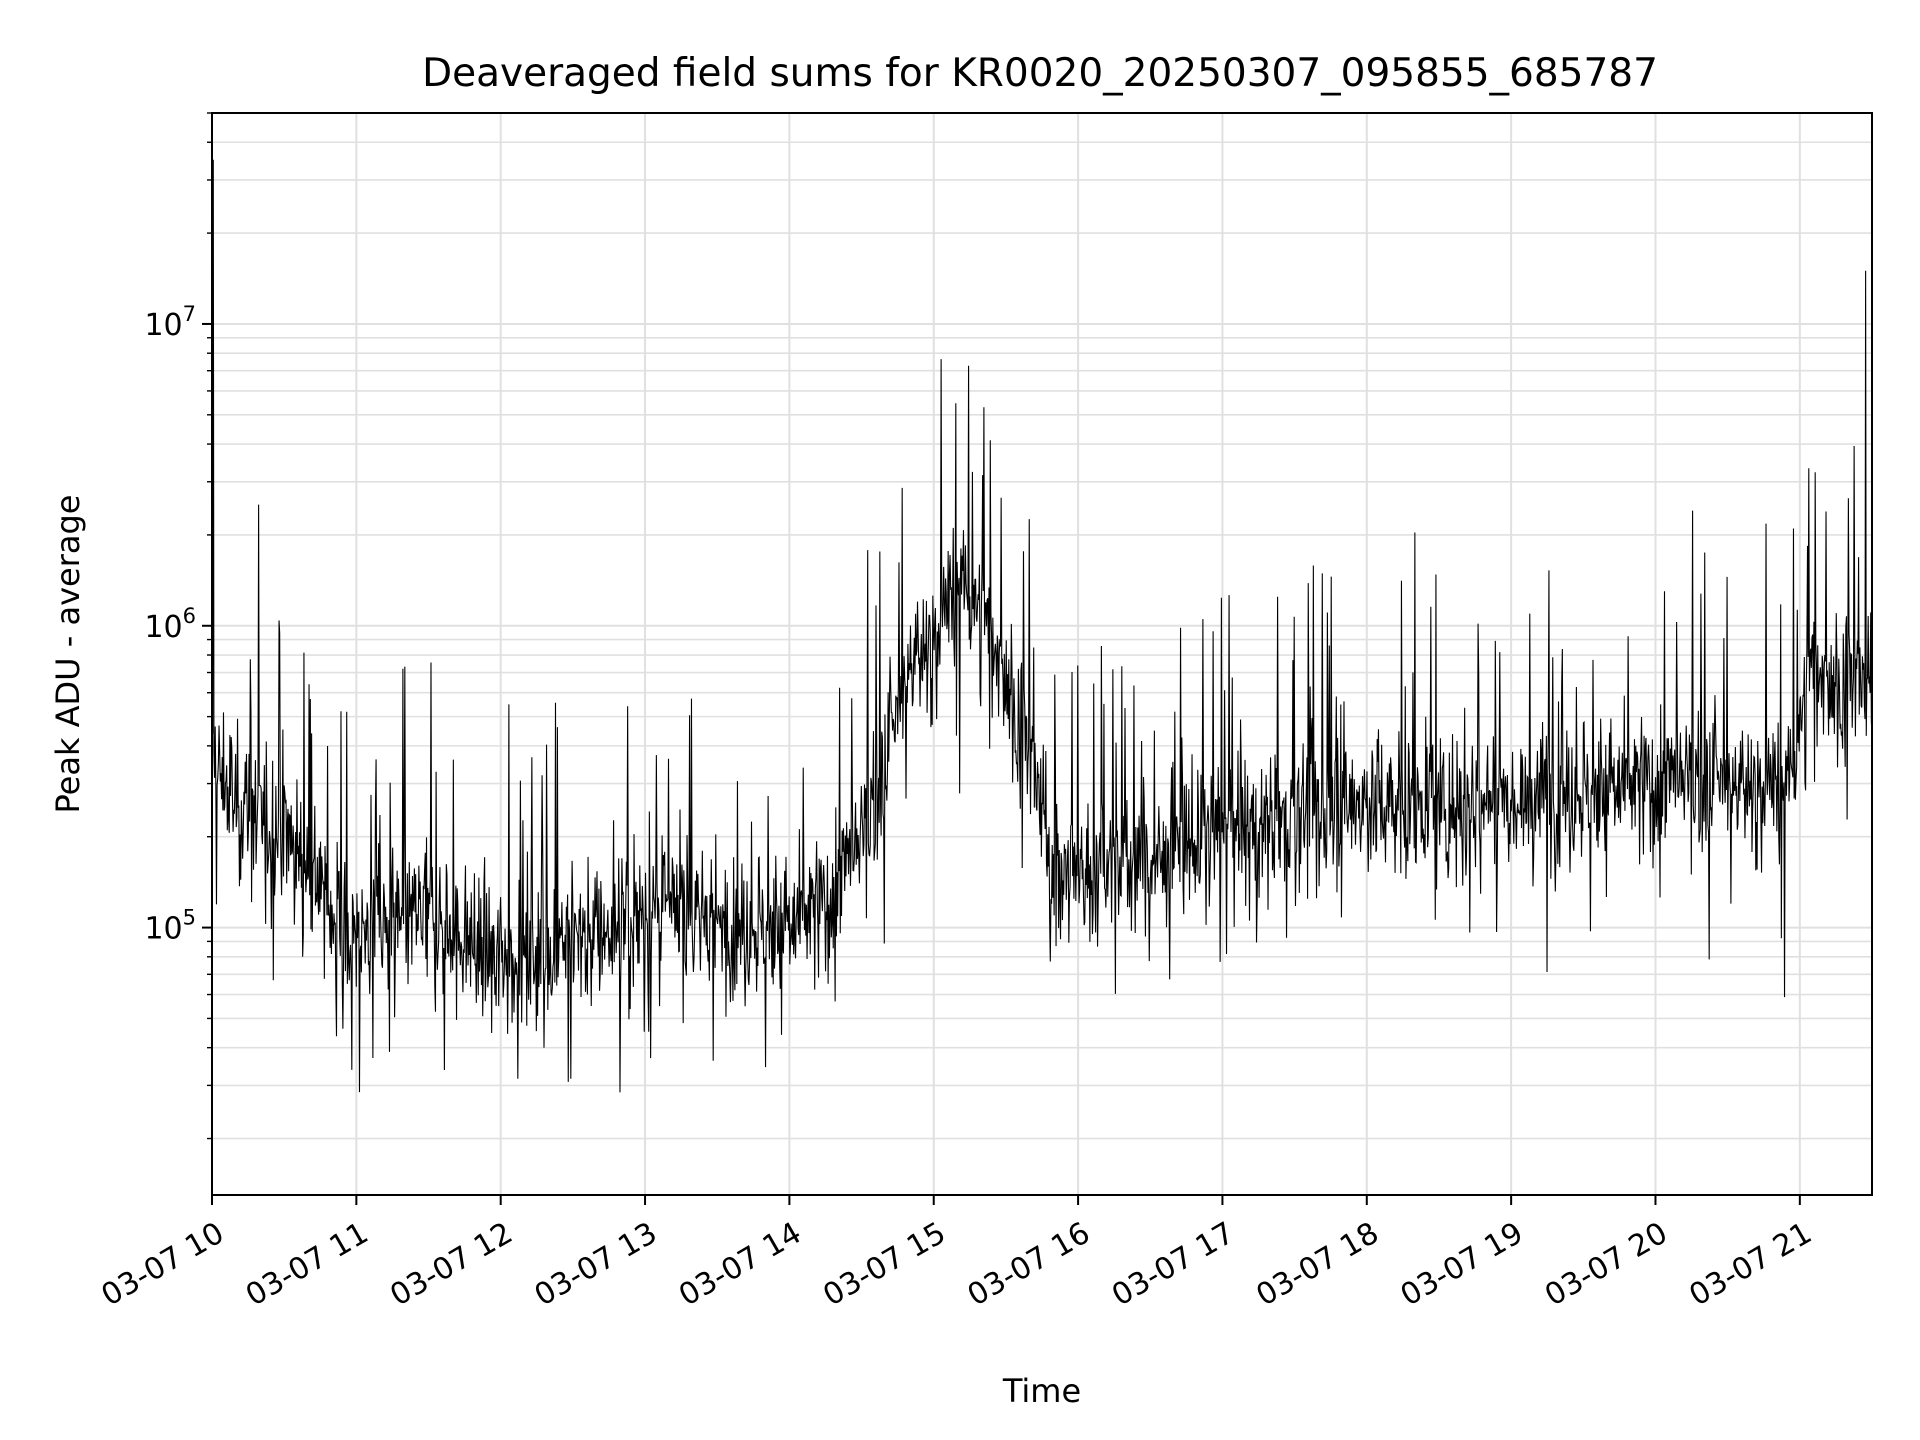 This screenshot has height=1440, width=1920. Describe the element at coordinates (170, 322) in the screenshot. I see `y-tick-label: 10⁷` at that location.